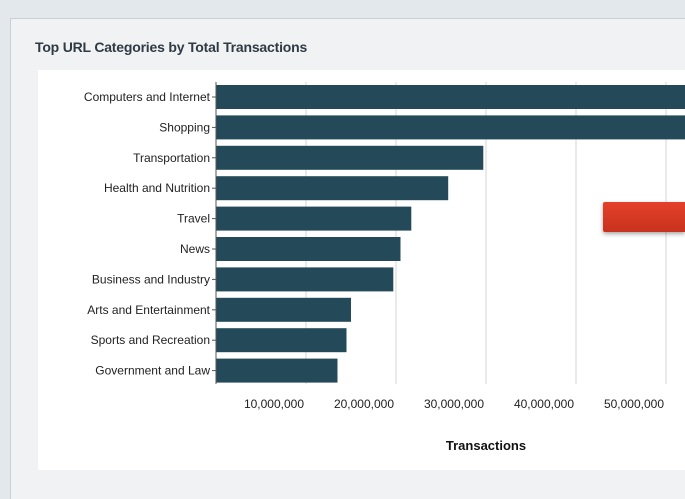 This screenshot has height=499, width=685. Describe the element at coordinates (148, 310) in the screenshot. I see `category-label: Arts and Entertainment` at that location.